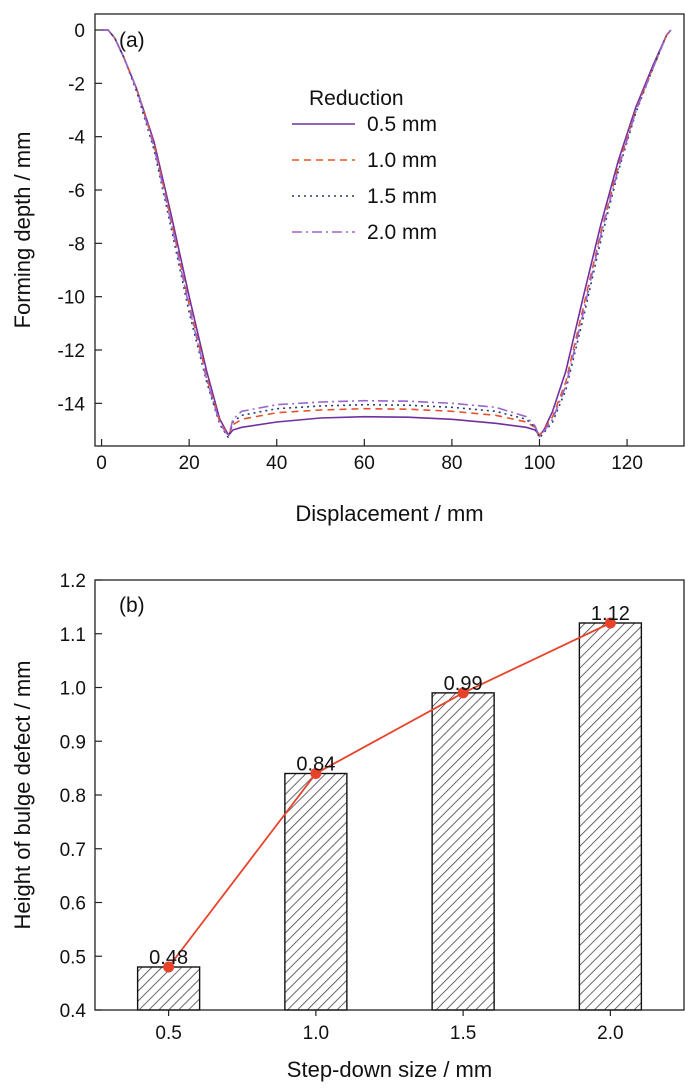 The height and width of the screenshot is (1092, 700). What do you see at coordinates (73, 796) in the screenshot?
I see `y-tick-label: 0.8` at bounding box center [73, 796].